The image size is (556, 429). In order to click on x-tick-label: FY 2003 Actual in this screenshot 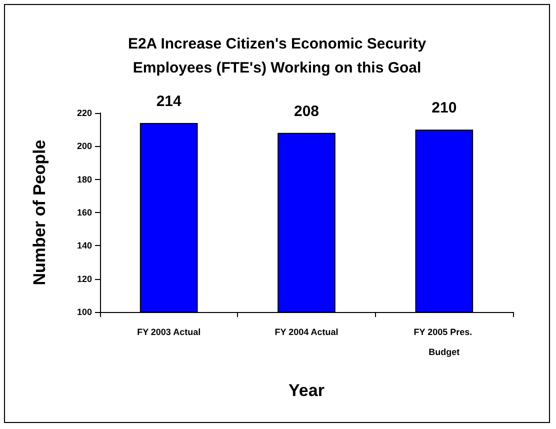, I will do `click(169, 332)`.